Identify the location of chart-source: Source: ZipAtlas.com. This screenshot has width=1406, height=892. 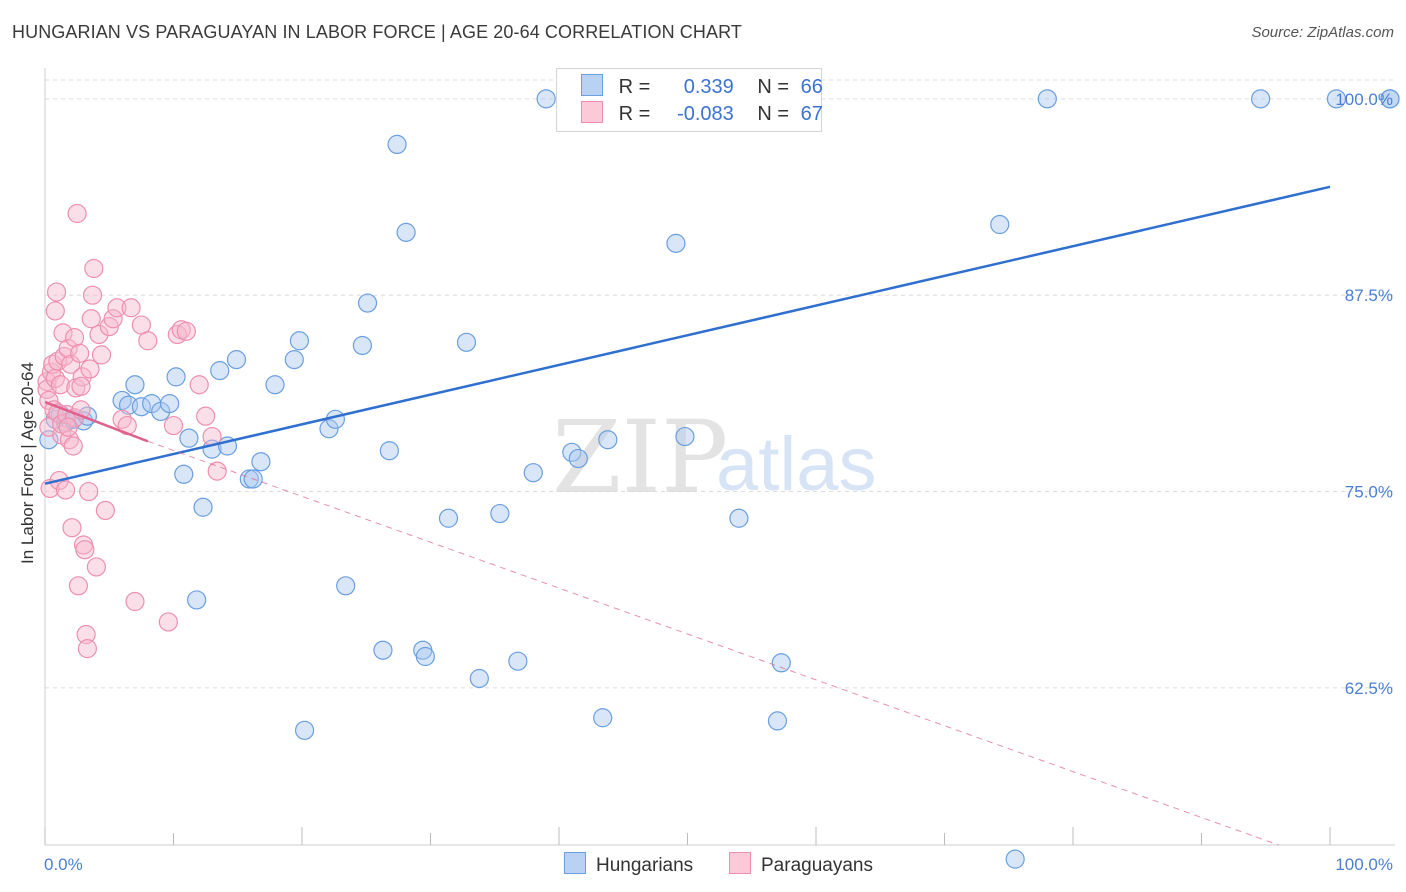
(1322, 32).